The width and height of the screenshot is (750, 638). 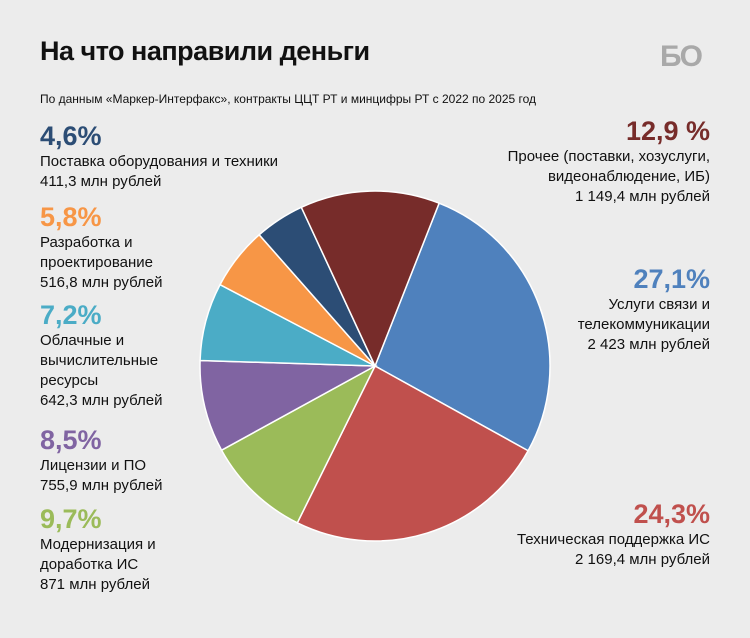 I want to click on pct-label: 12,9 %, so click(x=667, y=131).